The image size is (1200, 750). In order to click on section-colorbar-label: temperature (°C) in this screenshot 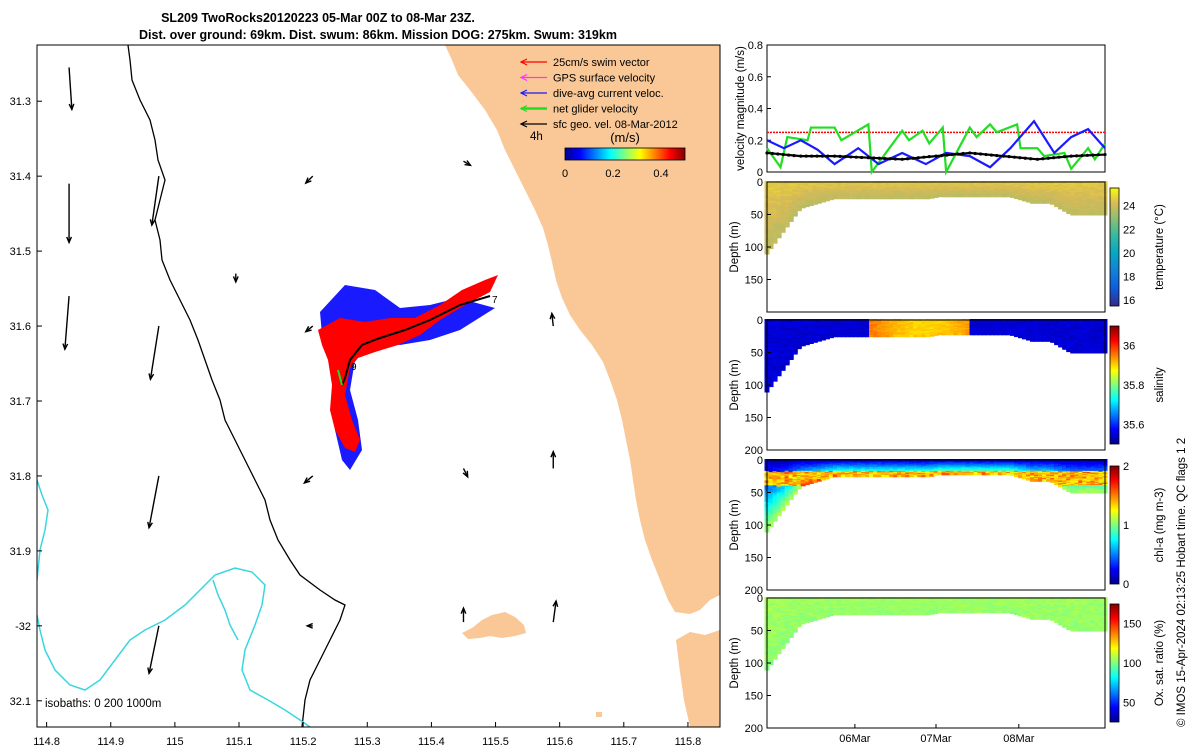, I will do `click(1160, 247)`.